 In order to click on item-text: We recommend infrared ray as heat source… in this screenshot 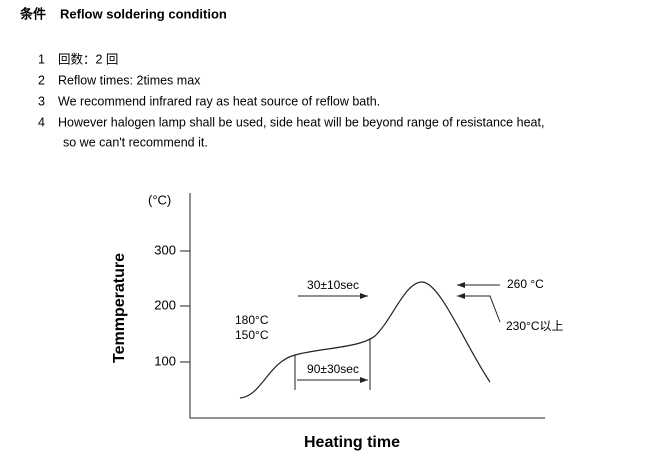, I will do `click(219, 101)`.